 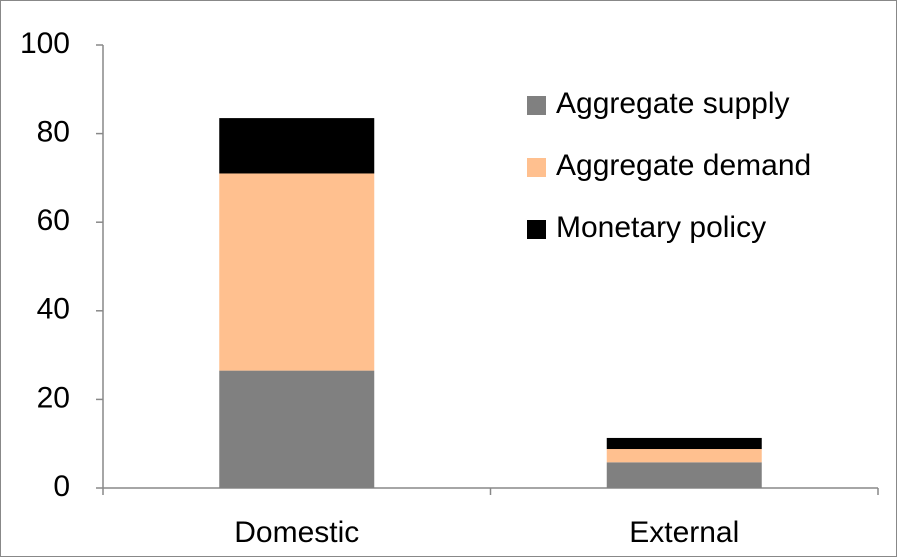 I want to click on y-tick-label: 80, so click(x=53, y=132).